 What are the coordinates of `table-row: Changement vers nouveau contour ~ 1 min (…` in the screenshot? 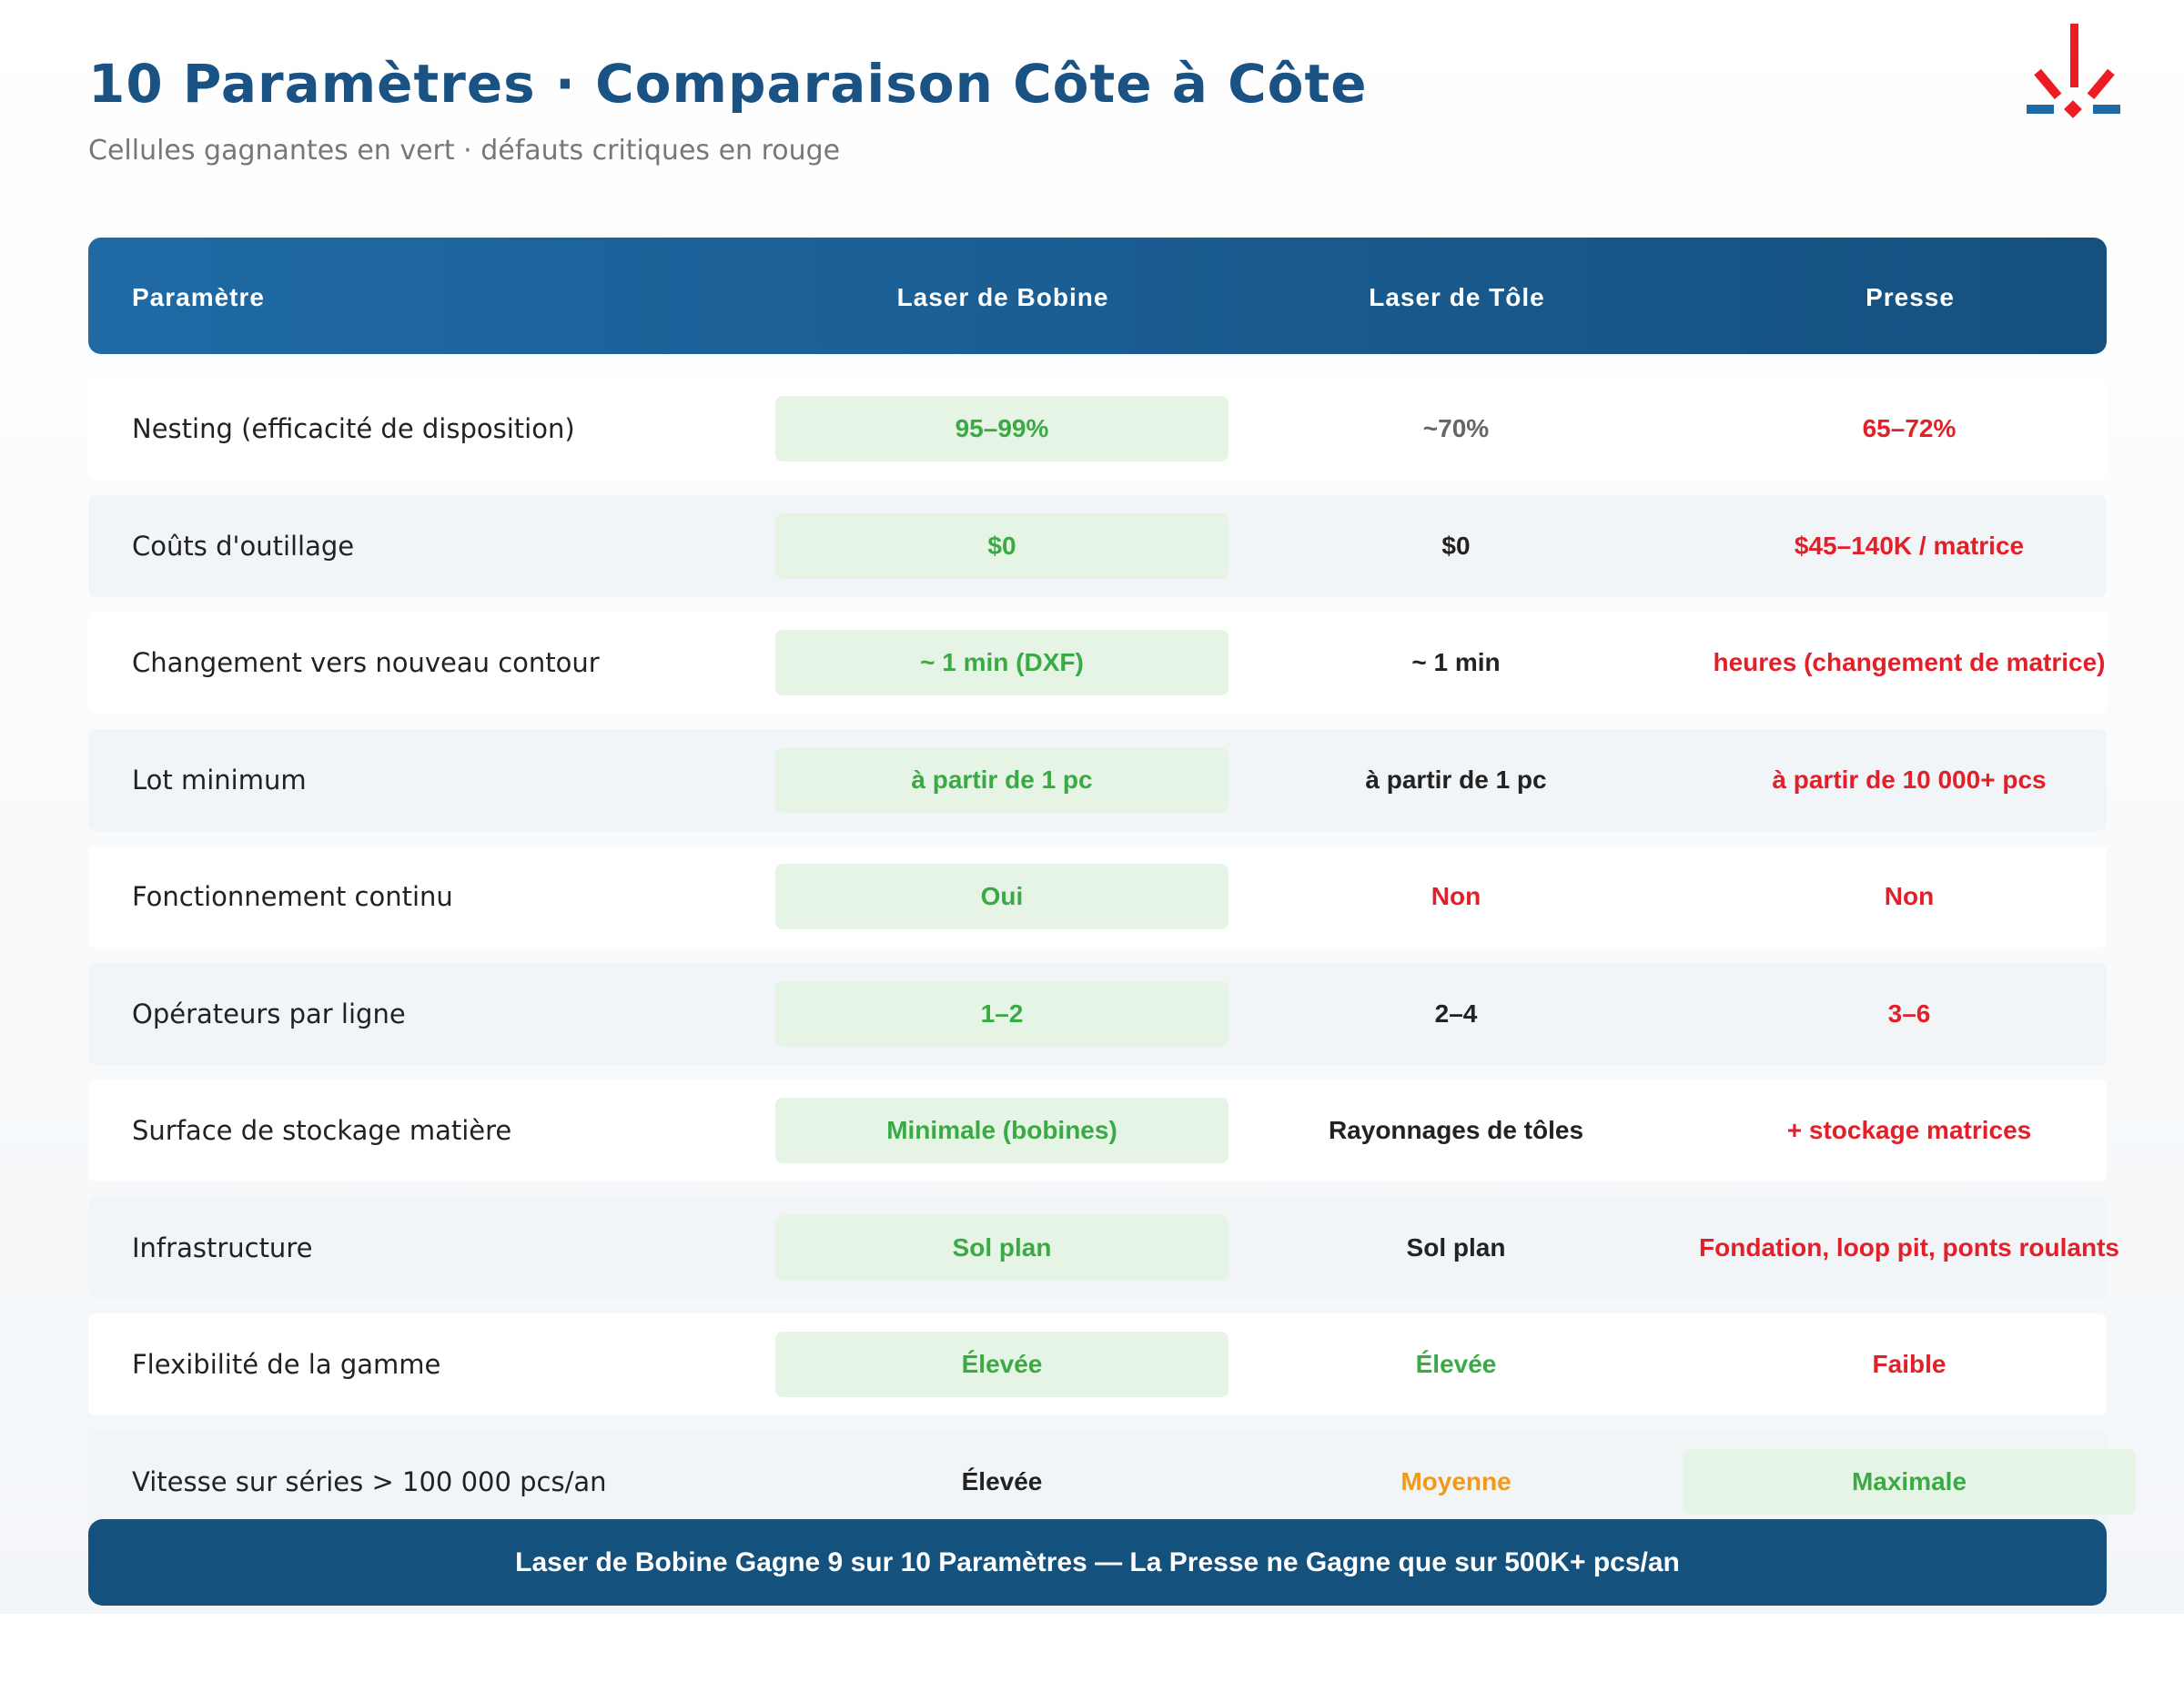 It's located at (1097, 663).